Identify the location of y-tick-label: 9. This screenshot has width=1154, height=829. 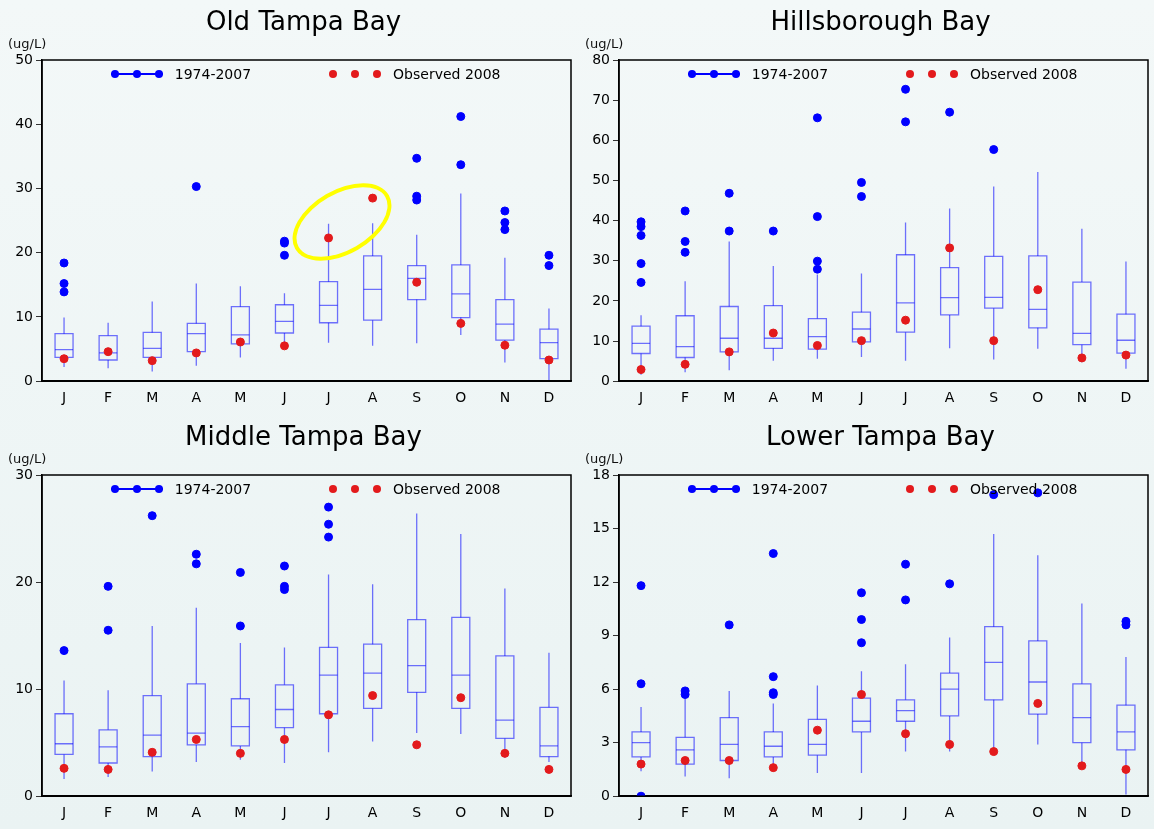
(605, 634).